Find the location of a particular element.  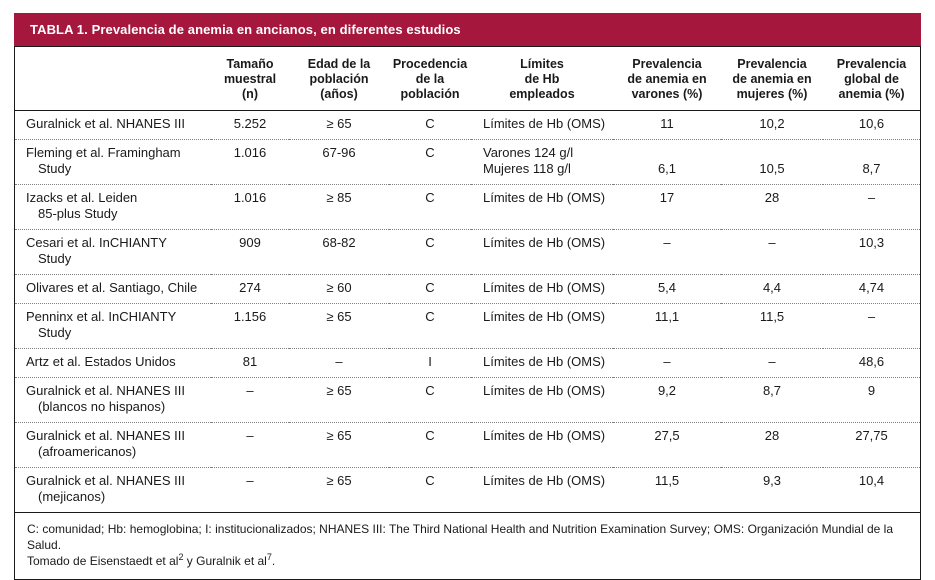

cell-prevalence-women: 9,3 is located at coordinates (772, 489).